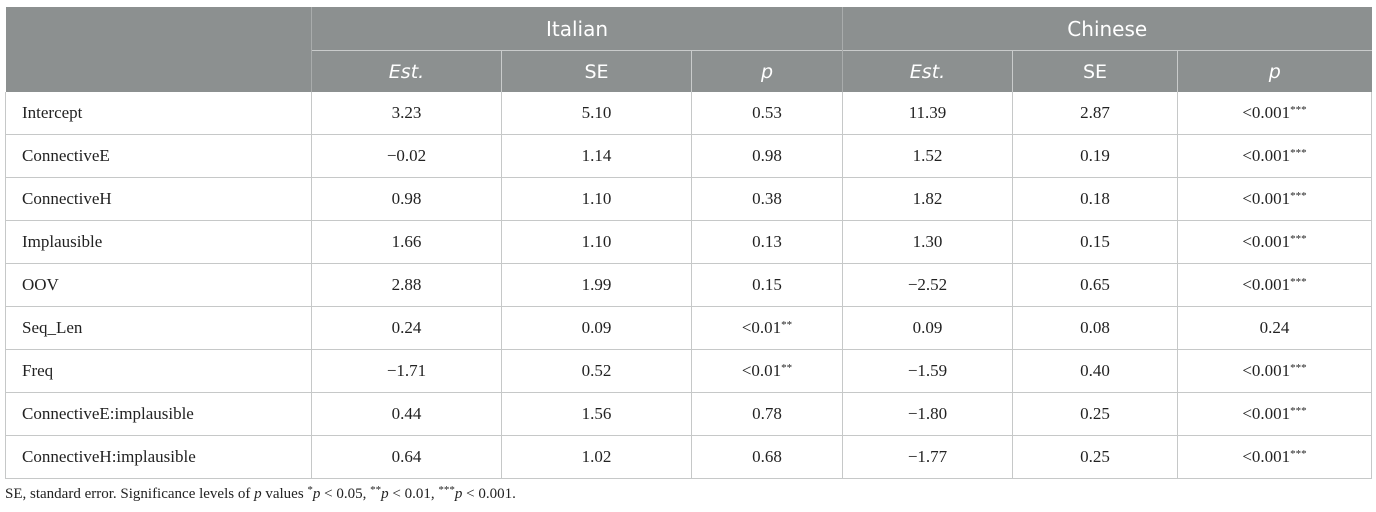  What do you see at coordinates (596, 457) in the screenshot?
I see `cell-italian-se: 1.02` at bounding box center [596, 457].